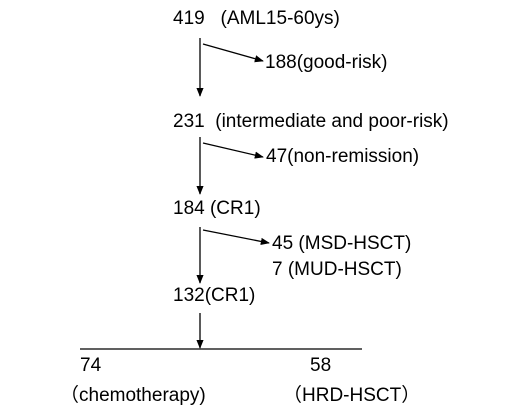  I want to click on node-label: 7 (MUD-HSCT), so click(337, 269).